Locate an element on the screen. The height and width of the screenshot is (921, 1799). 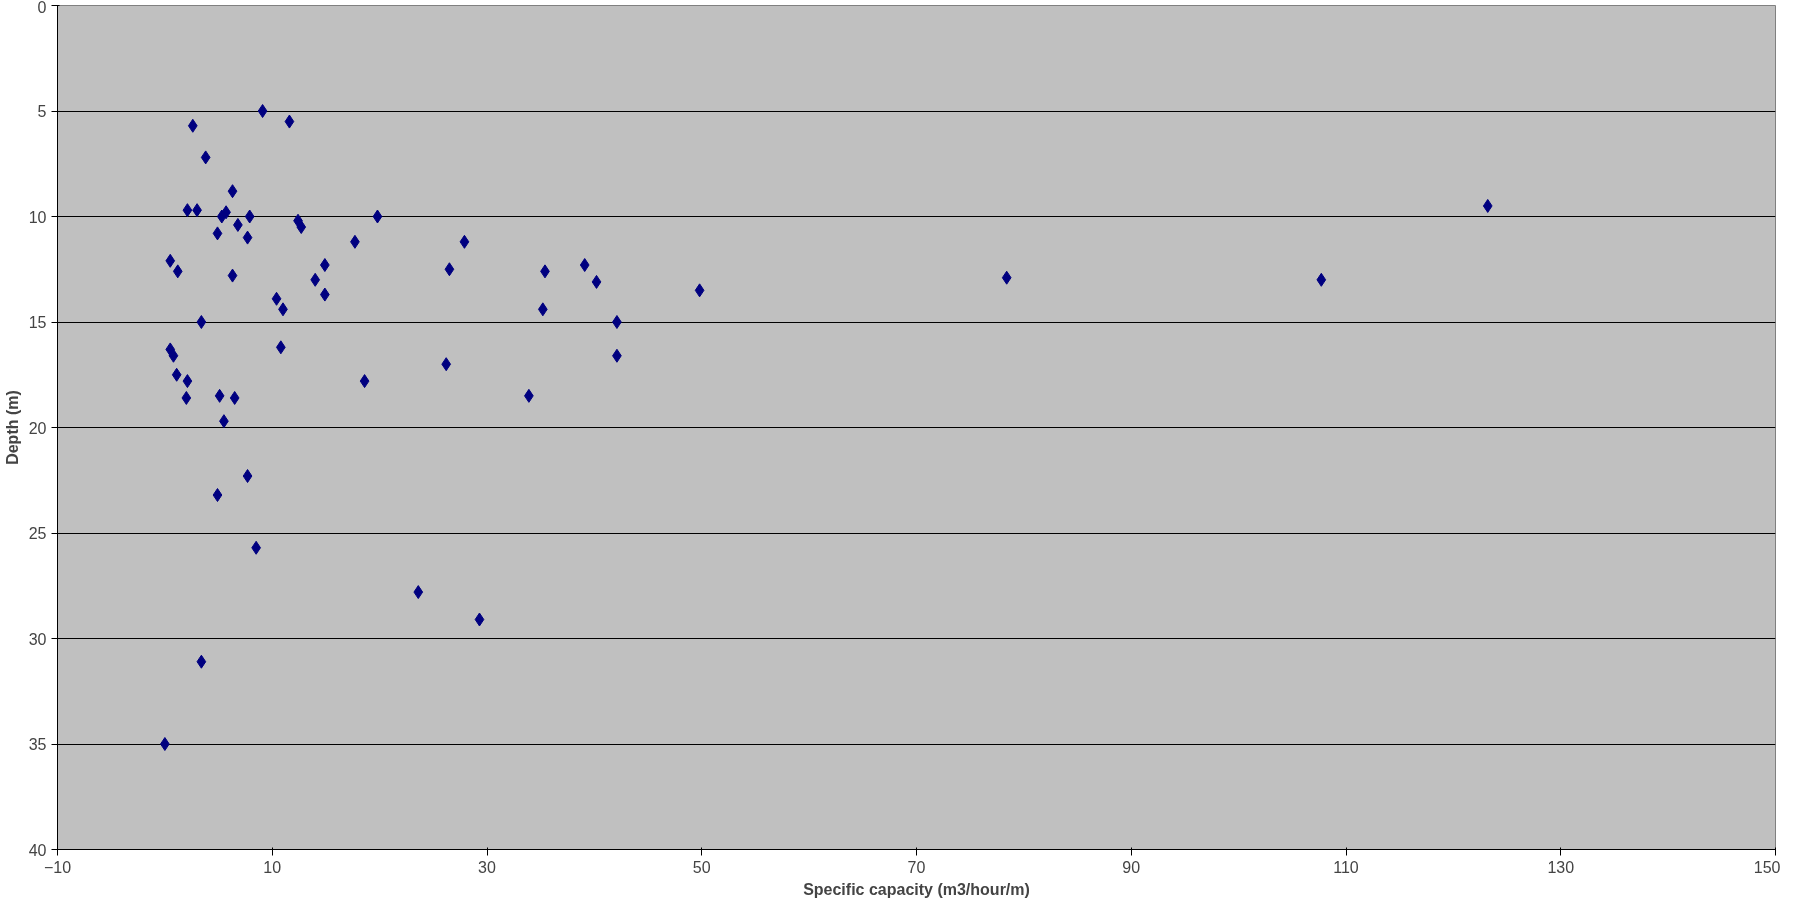
y-tick-label: 40 is located at coordinates (37, 850).